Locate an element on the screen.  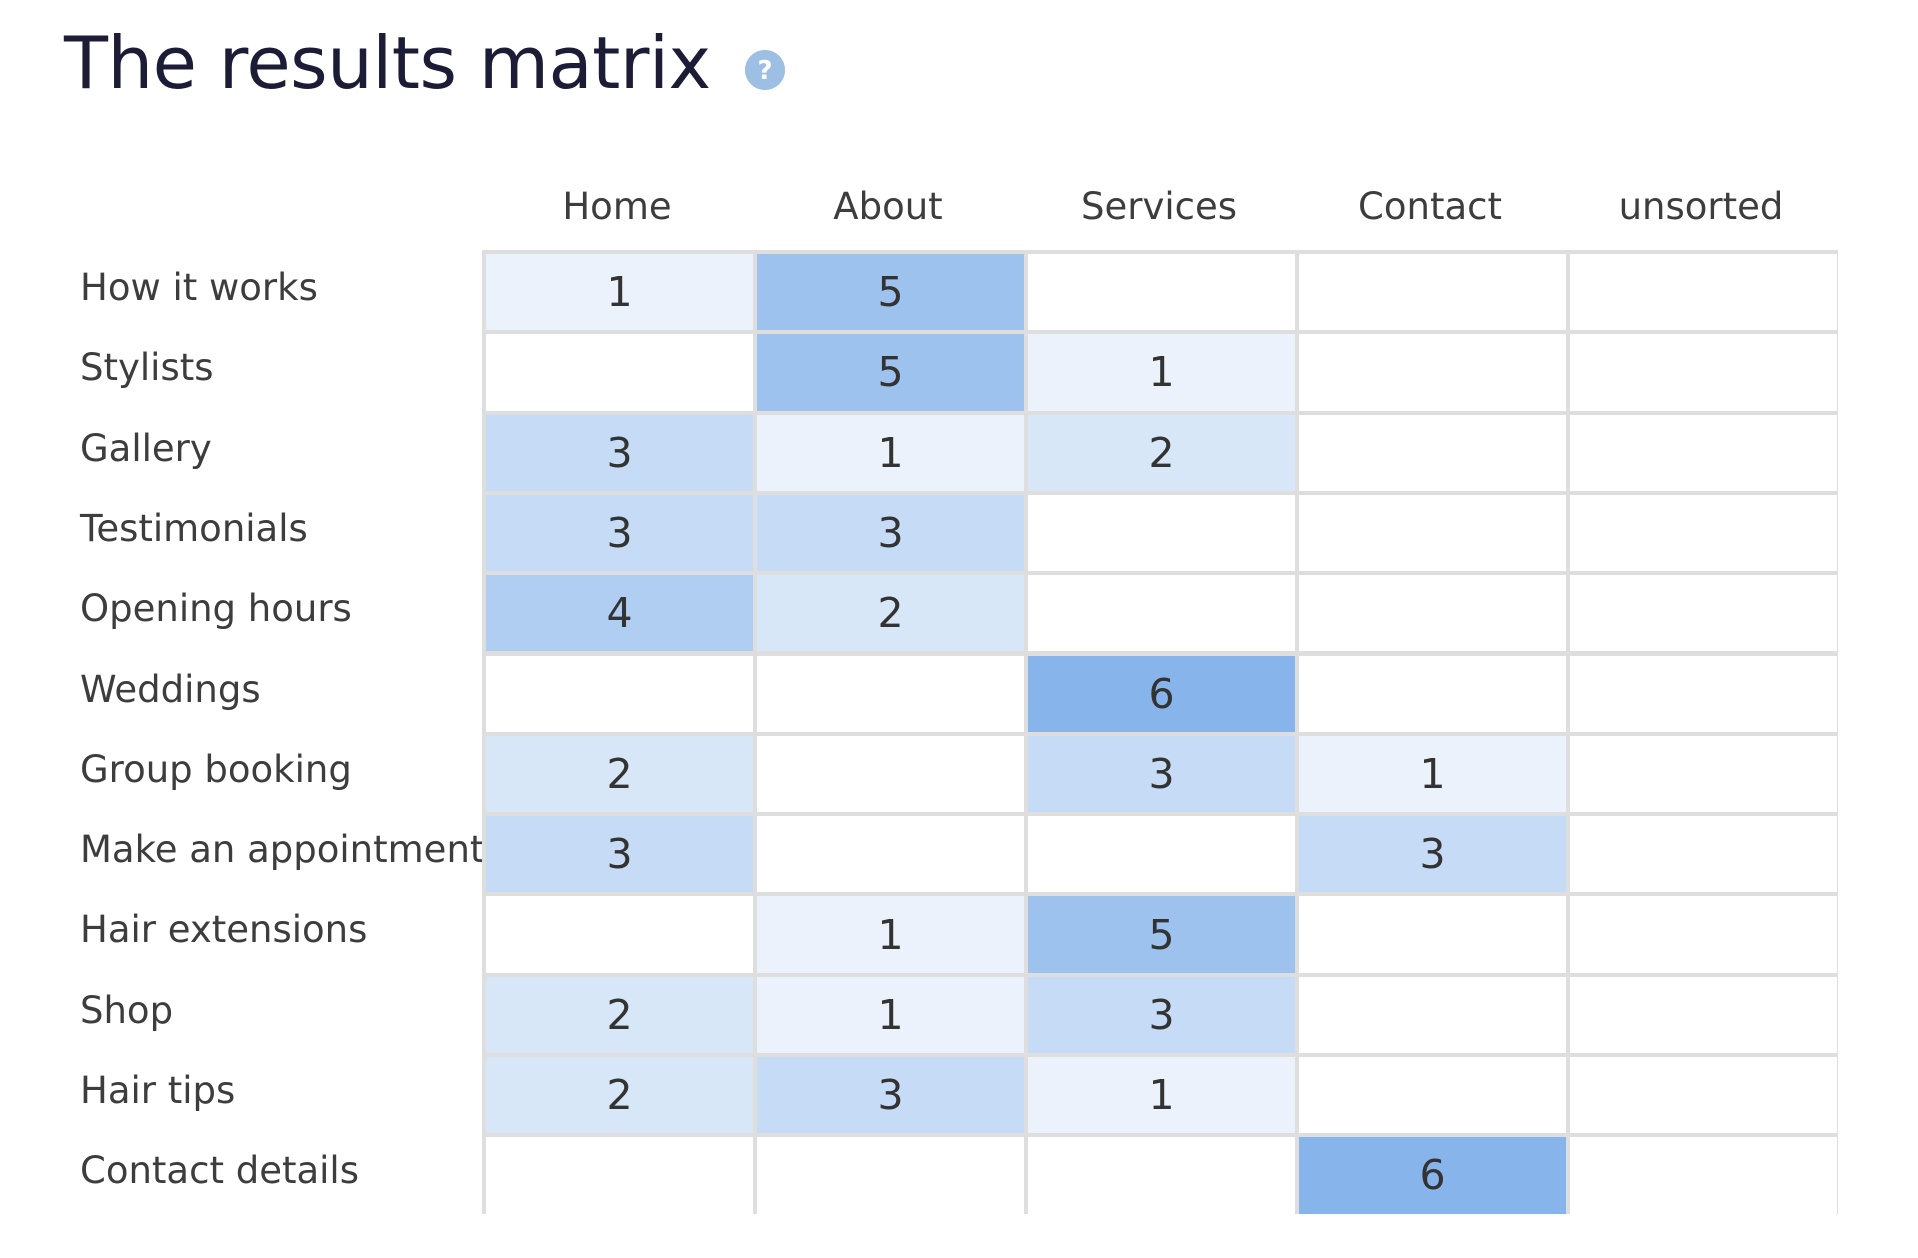
row-label: Hair tips is located at coordinates (158, 1090).